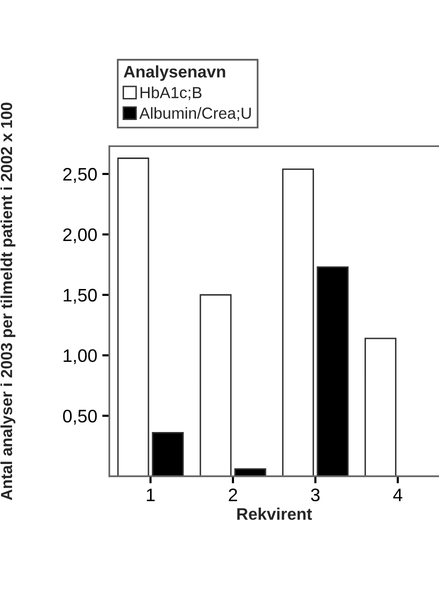 The height and width of the screenshot is (609, 439). What do you see at coordinates (80, 175) in the screenshot?
I see `y-tick-label: 2,50` at bounding box center [80, 175].